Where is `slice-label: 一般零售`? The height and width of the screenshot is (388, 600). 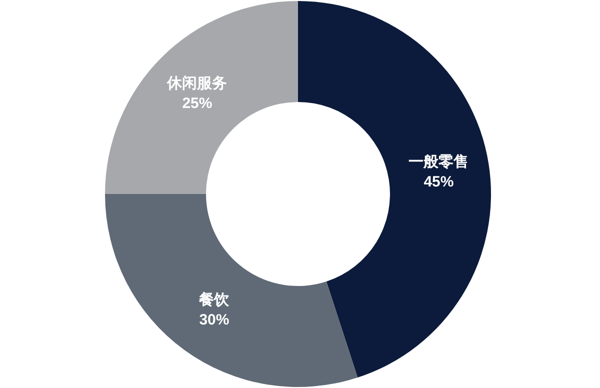 slice-label: 一般零售 is located at coordinates (438, 162).